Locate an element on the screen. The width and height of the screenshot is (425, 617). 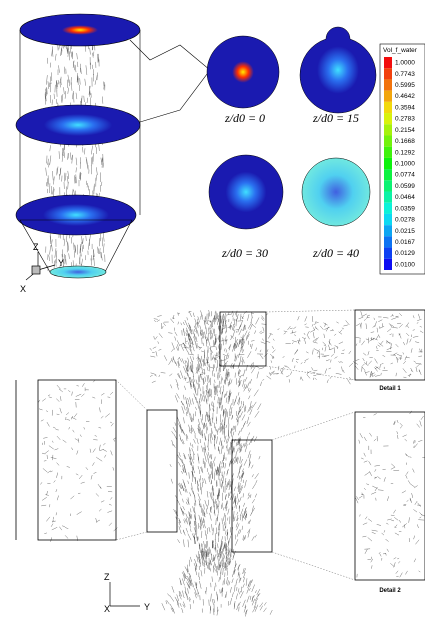
slices is located at coordinates (291, 128).